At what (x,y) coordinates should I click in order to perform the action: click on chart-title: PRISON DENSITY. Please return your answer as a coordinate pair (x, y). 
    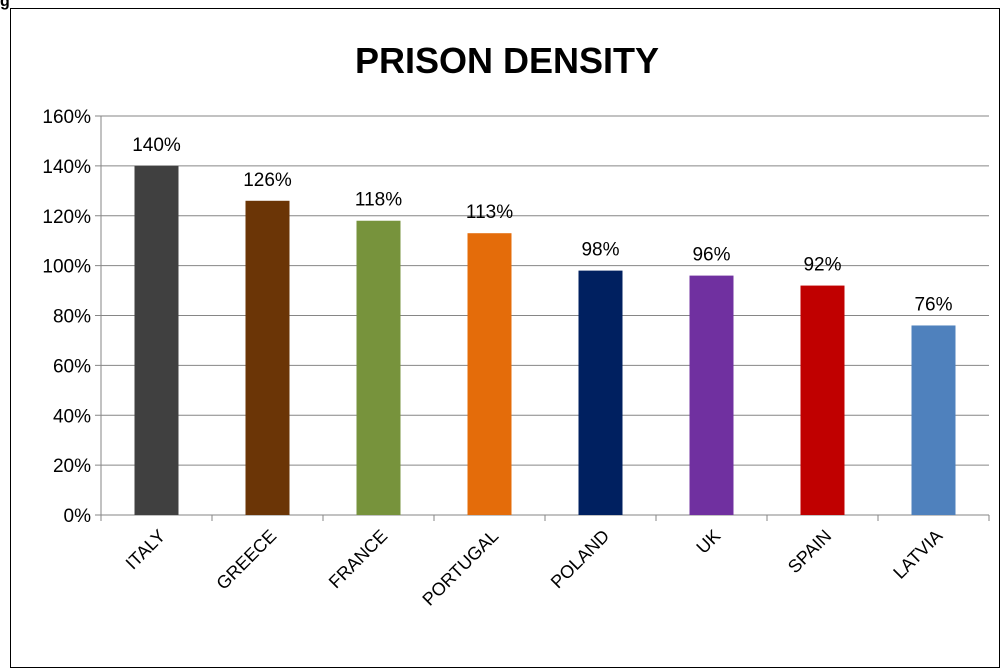
    Looking at the image, I should click on (507, 60).